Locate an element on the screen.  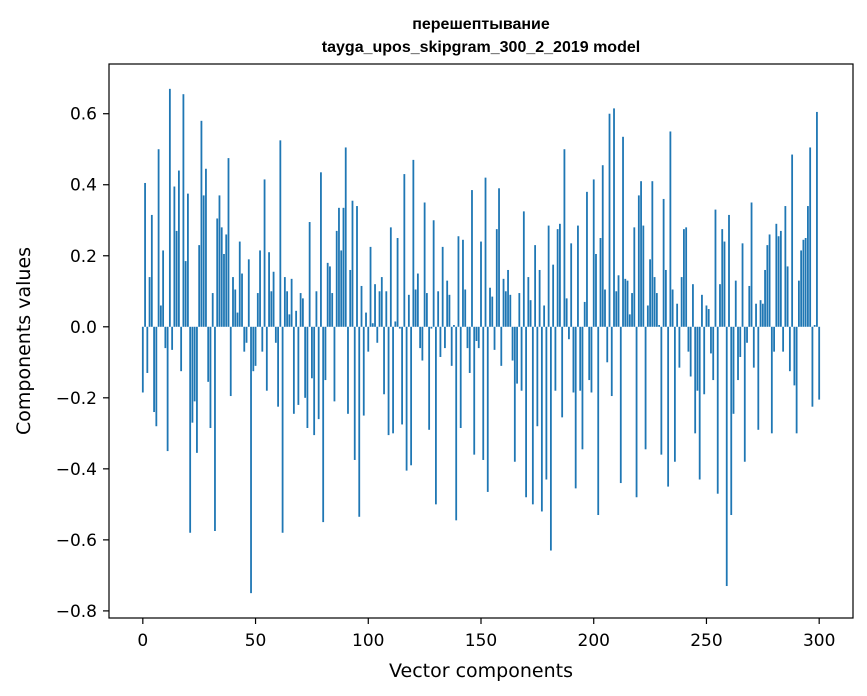
y-tick-label: 0.2 is located at coordinates (83, 257).